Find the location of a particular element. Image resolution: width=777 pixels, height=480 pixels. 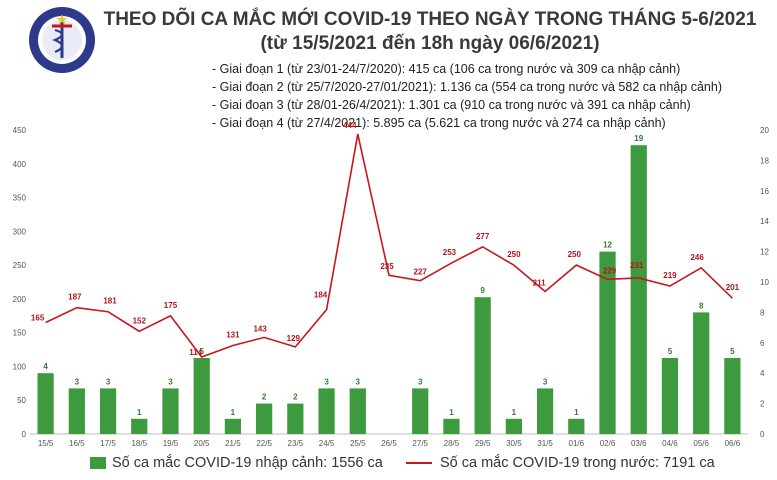

x-tick-label: 19/5 is located at coordinates (171, 443).